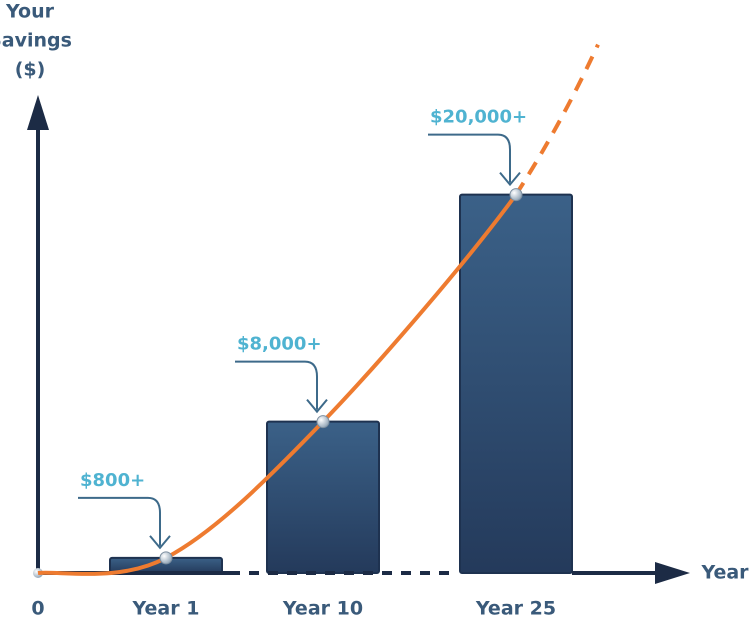 Image resolution: width=751 pixels, height=619 pixels. I want to click on trend-extension, so click(557, 119).